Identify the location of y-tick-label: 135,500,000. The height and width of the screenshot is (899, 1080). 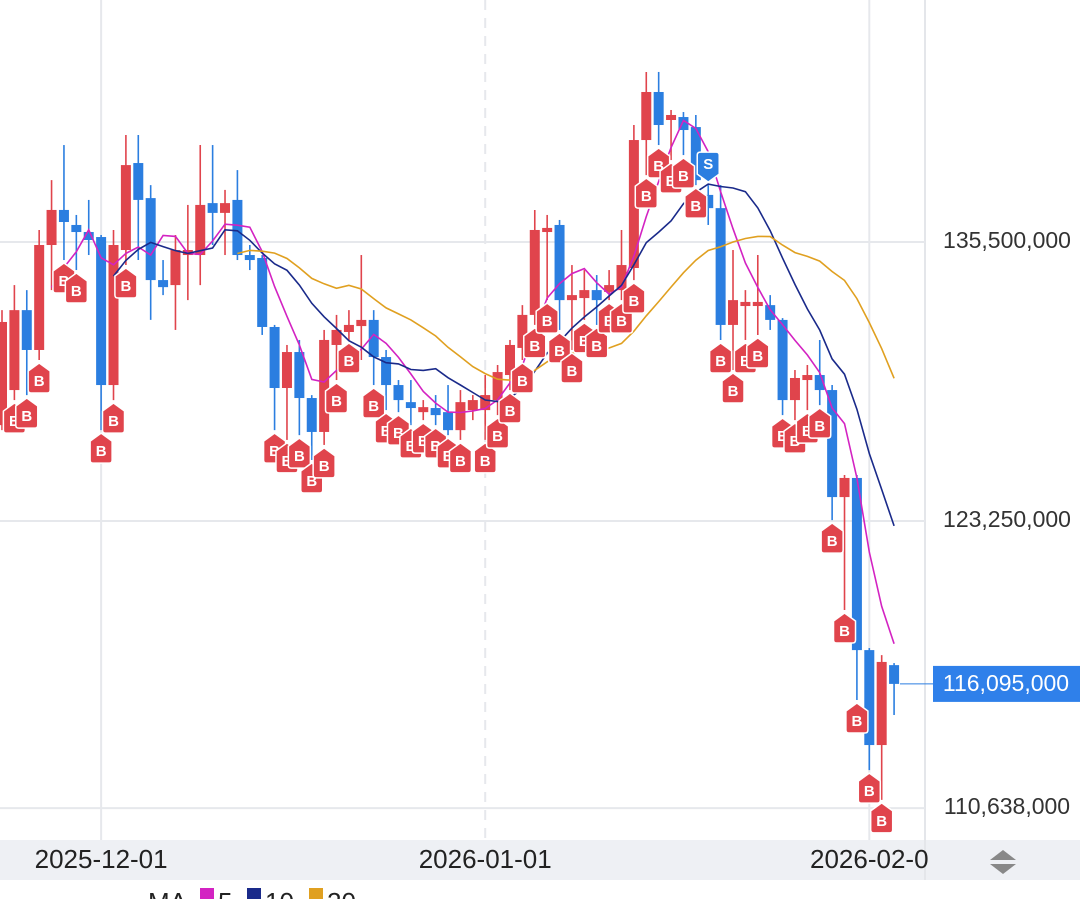
(1007, 240).